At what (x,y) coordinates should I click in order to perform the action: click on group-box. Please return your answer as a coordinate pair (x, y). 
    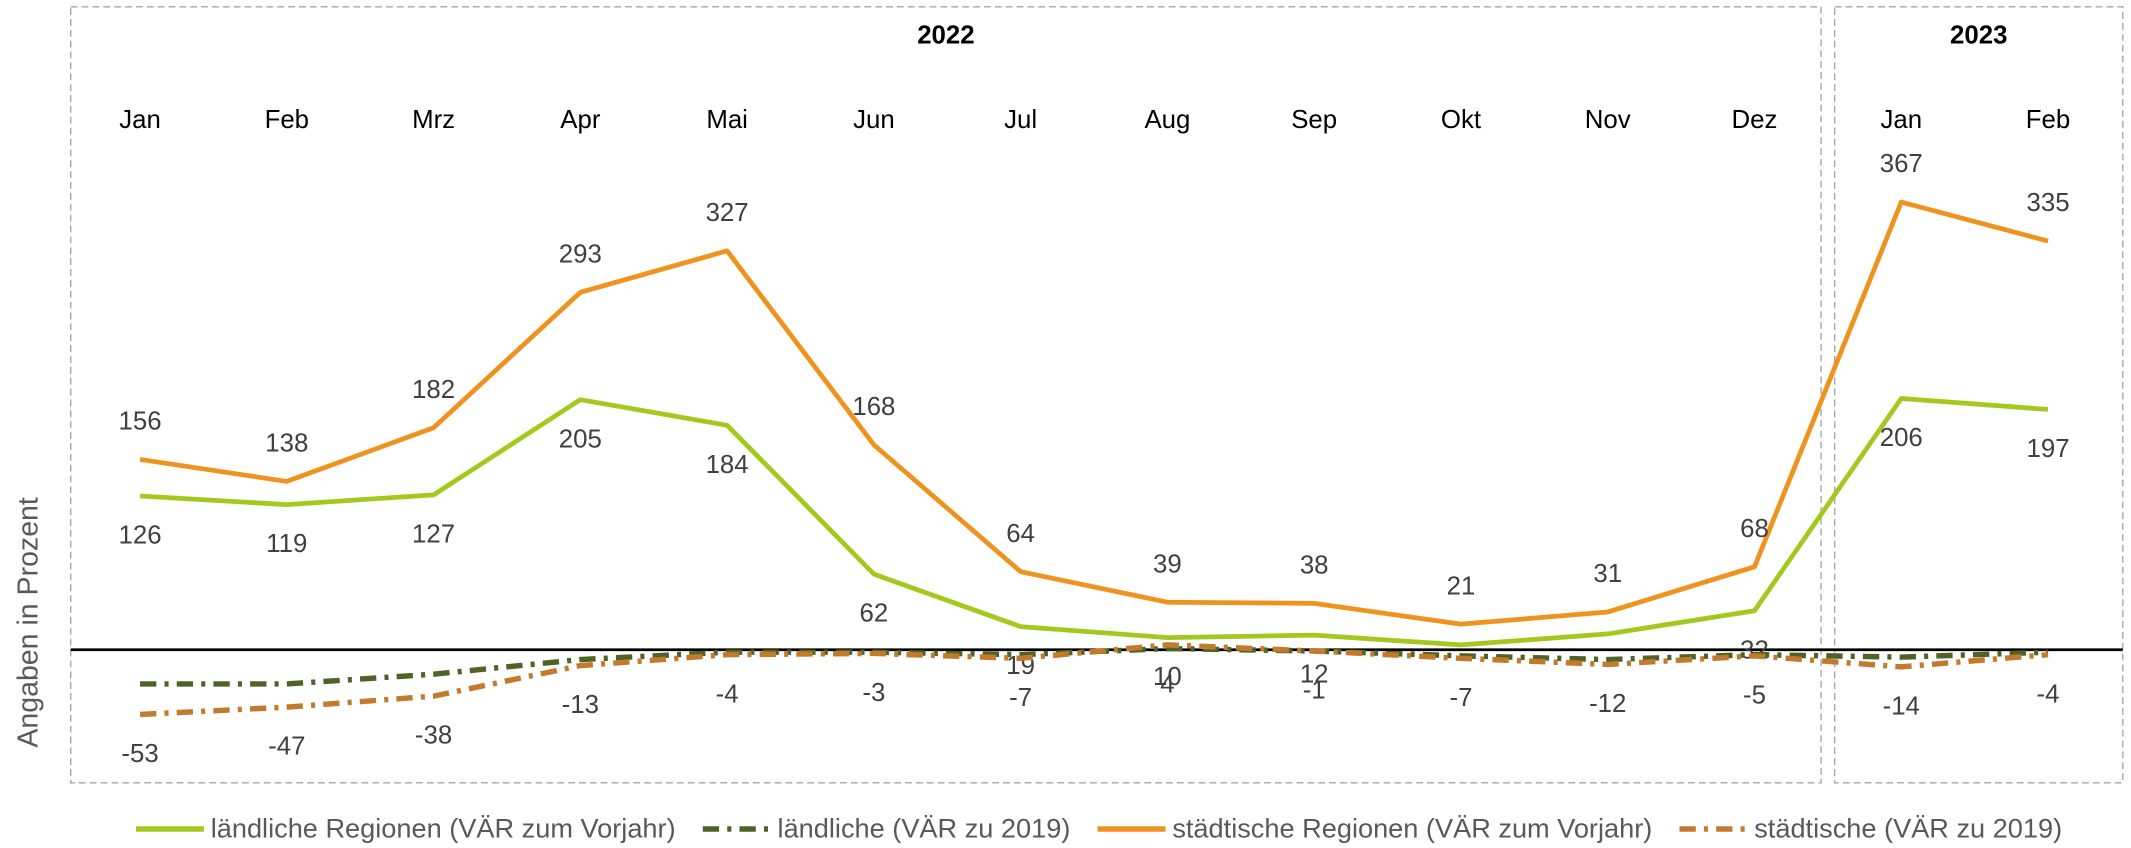
    Looking at the image, I should click on (1979, 395).